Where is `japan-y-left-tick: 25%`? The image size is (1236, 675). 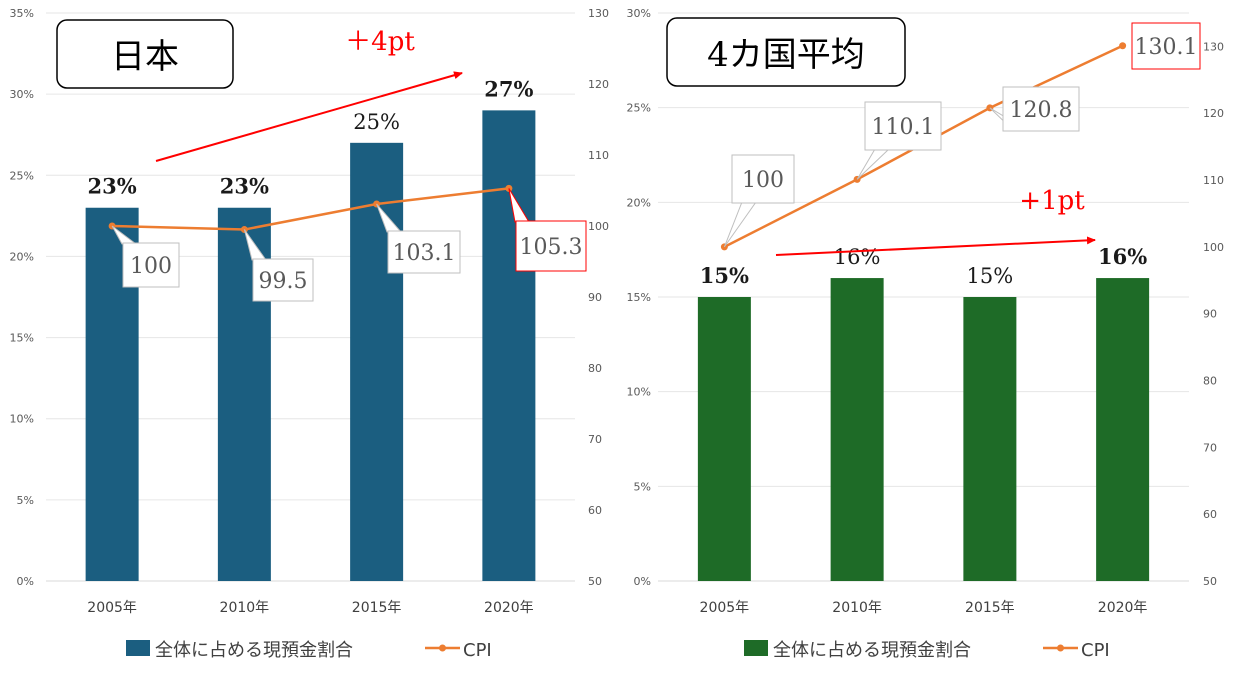
japan-y-left-tick: 25% is located at coordinates (22, 175).